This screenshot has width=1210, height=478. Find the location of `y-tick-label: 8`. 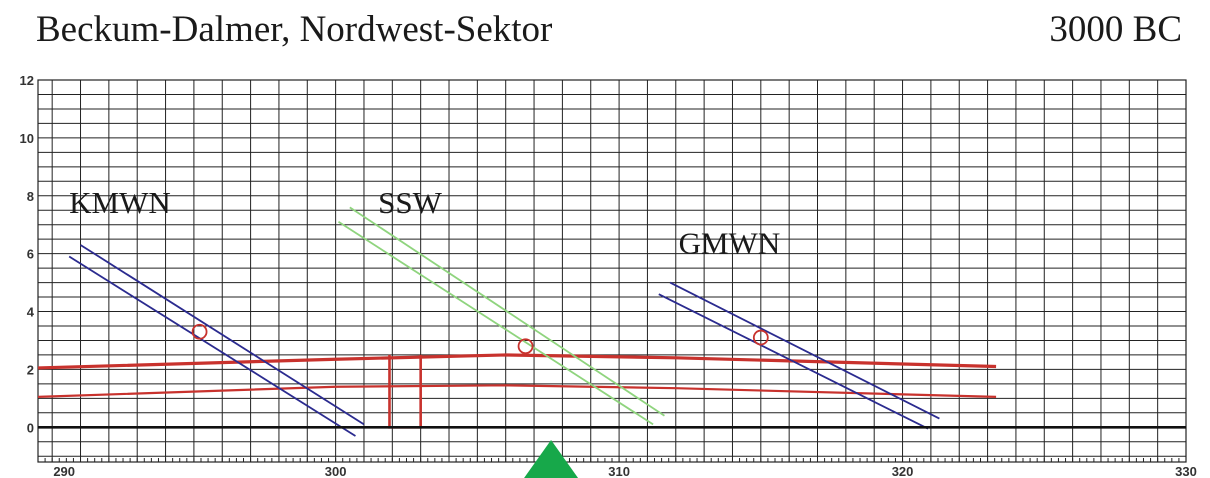

y-tick-label: 8 is located at coordinates (30, 196).